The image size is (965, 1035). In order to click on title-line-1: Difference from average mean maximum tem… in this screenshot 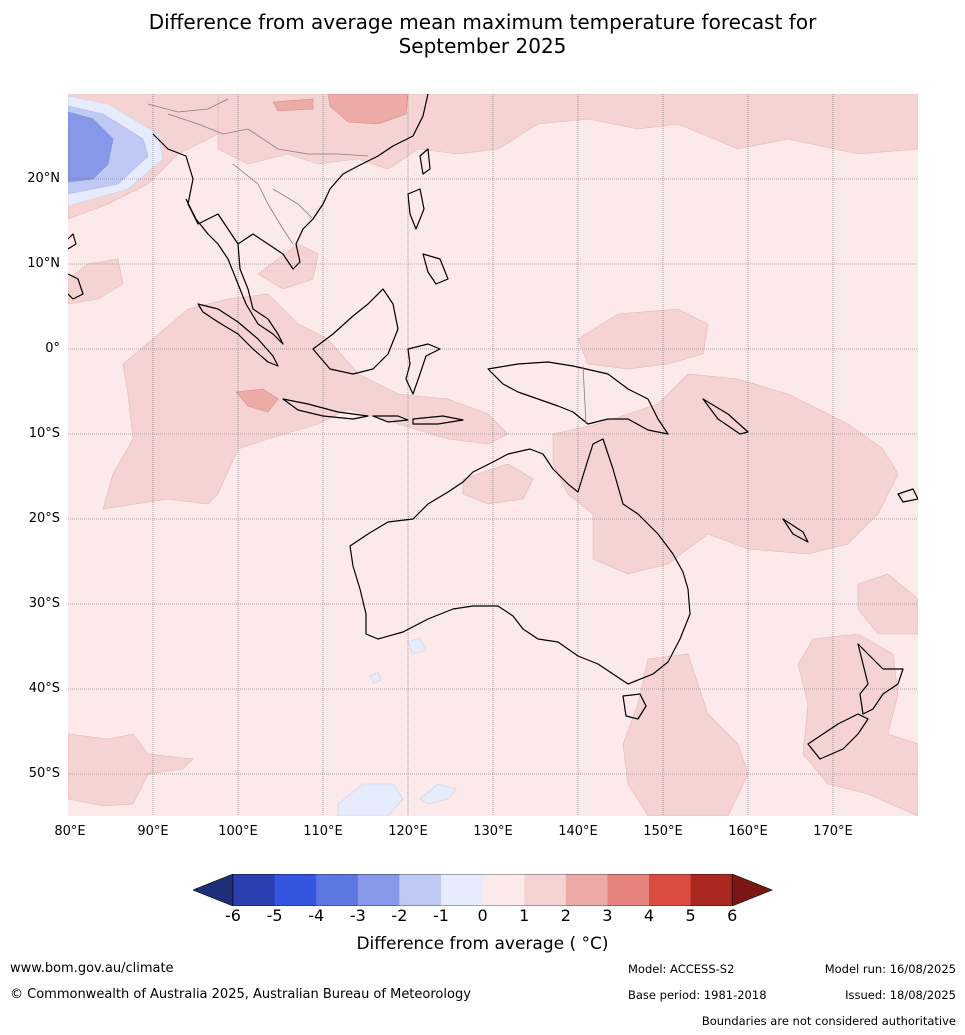, I will do `click(482, 22)`.